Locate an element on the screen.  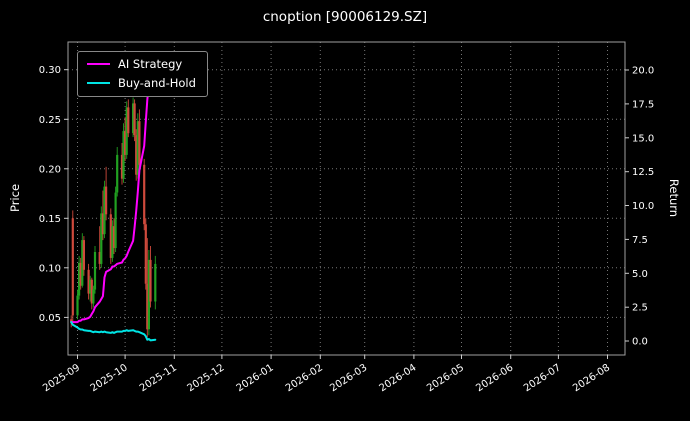
right-tick-label: 12.5 is located at coordinates (643, 172).